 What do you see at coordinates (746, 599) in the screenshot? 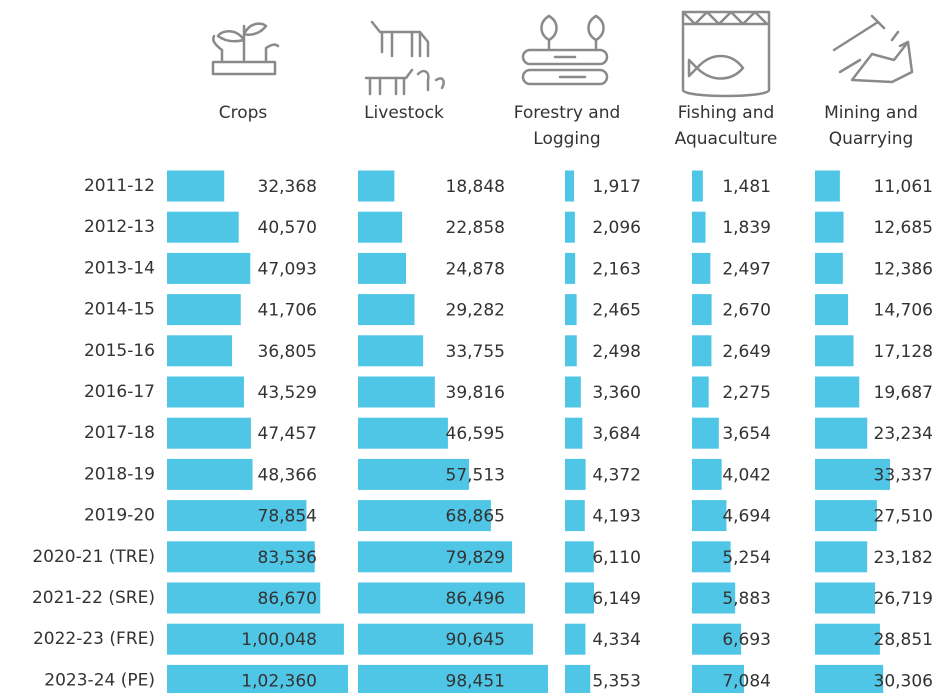
I see `value-label: 5,883` at bounding box center [746, 599].